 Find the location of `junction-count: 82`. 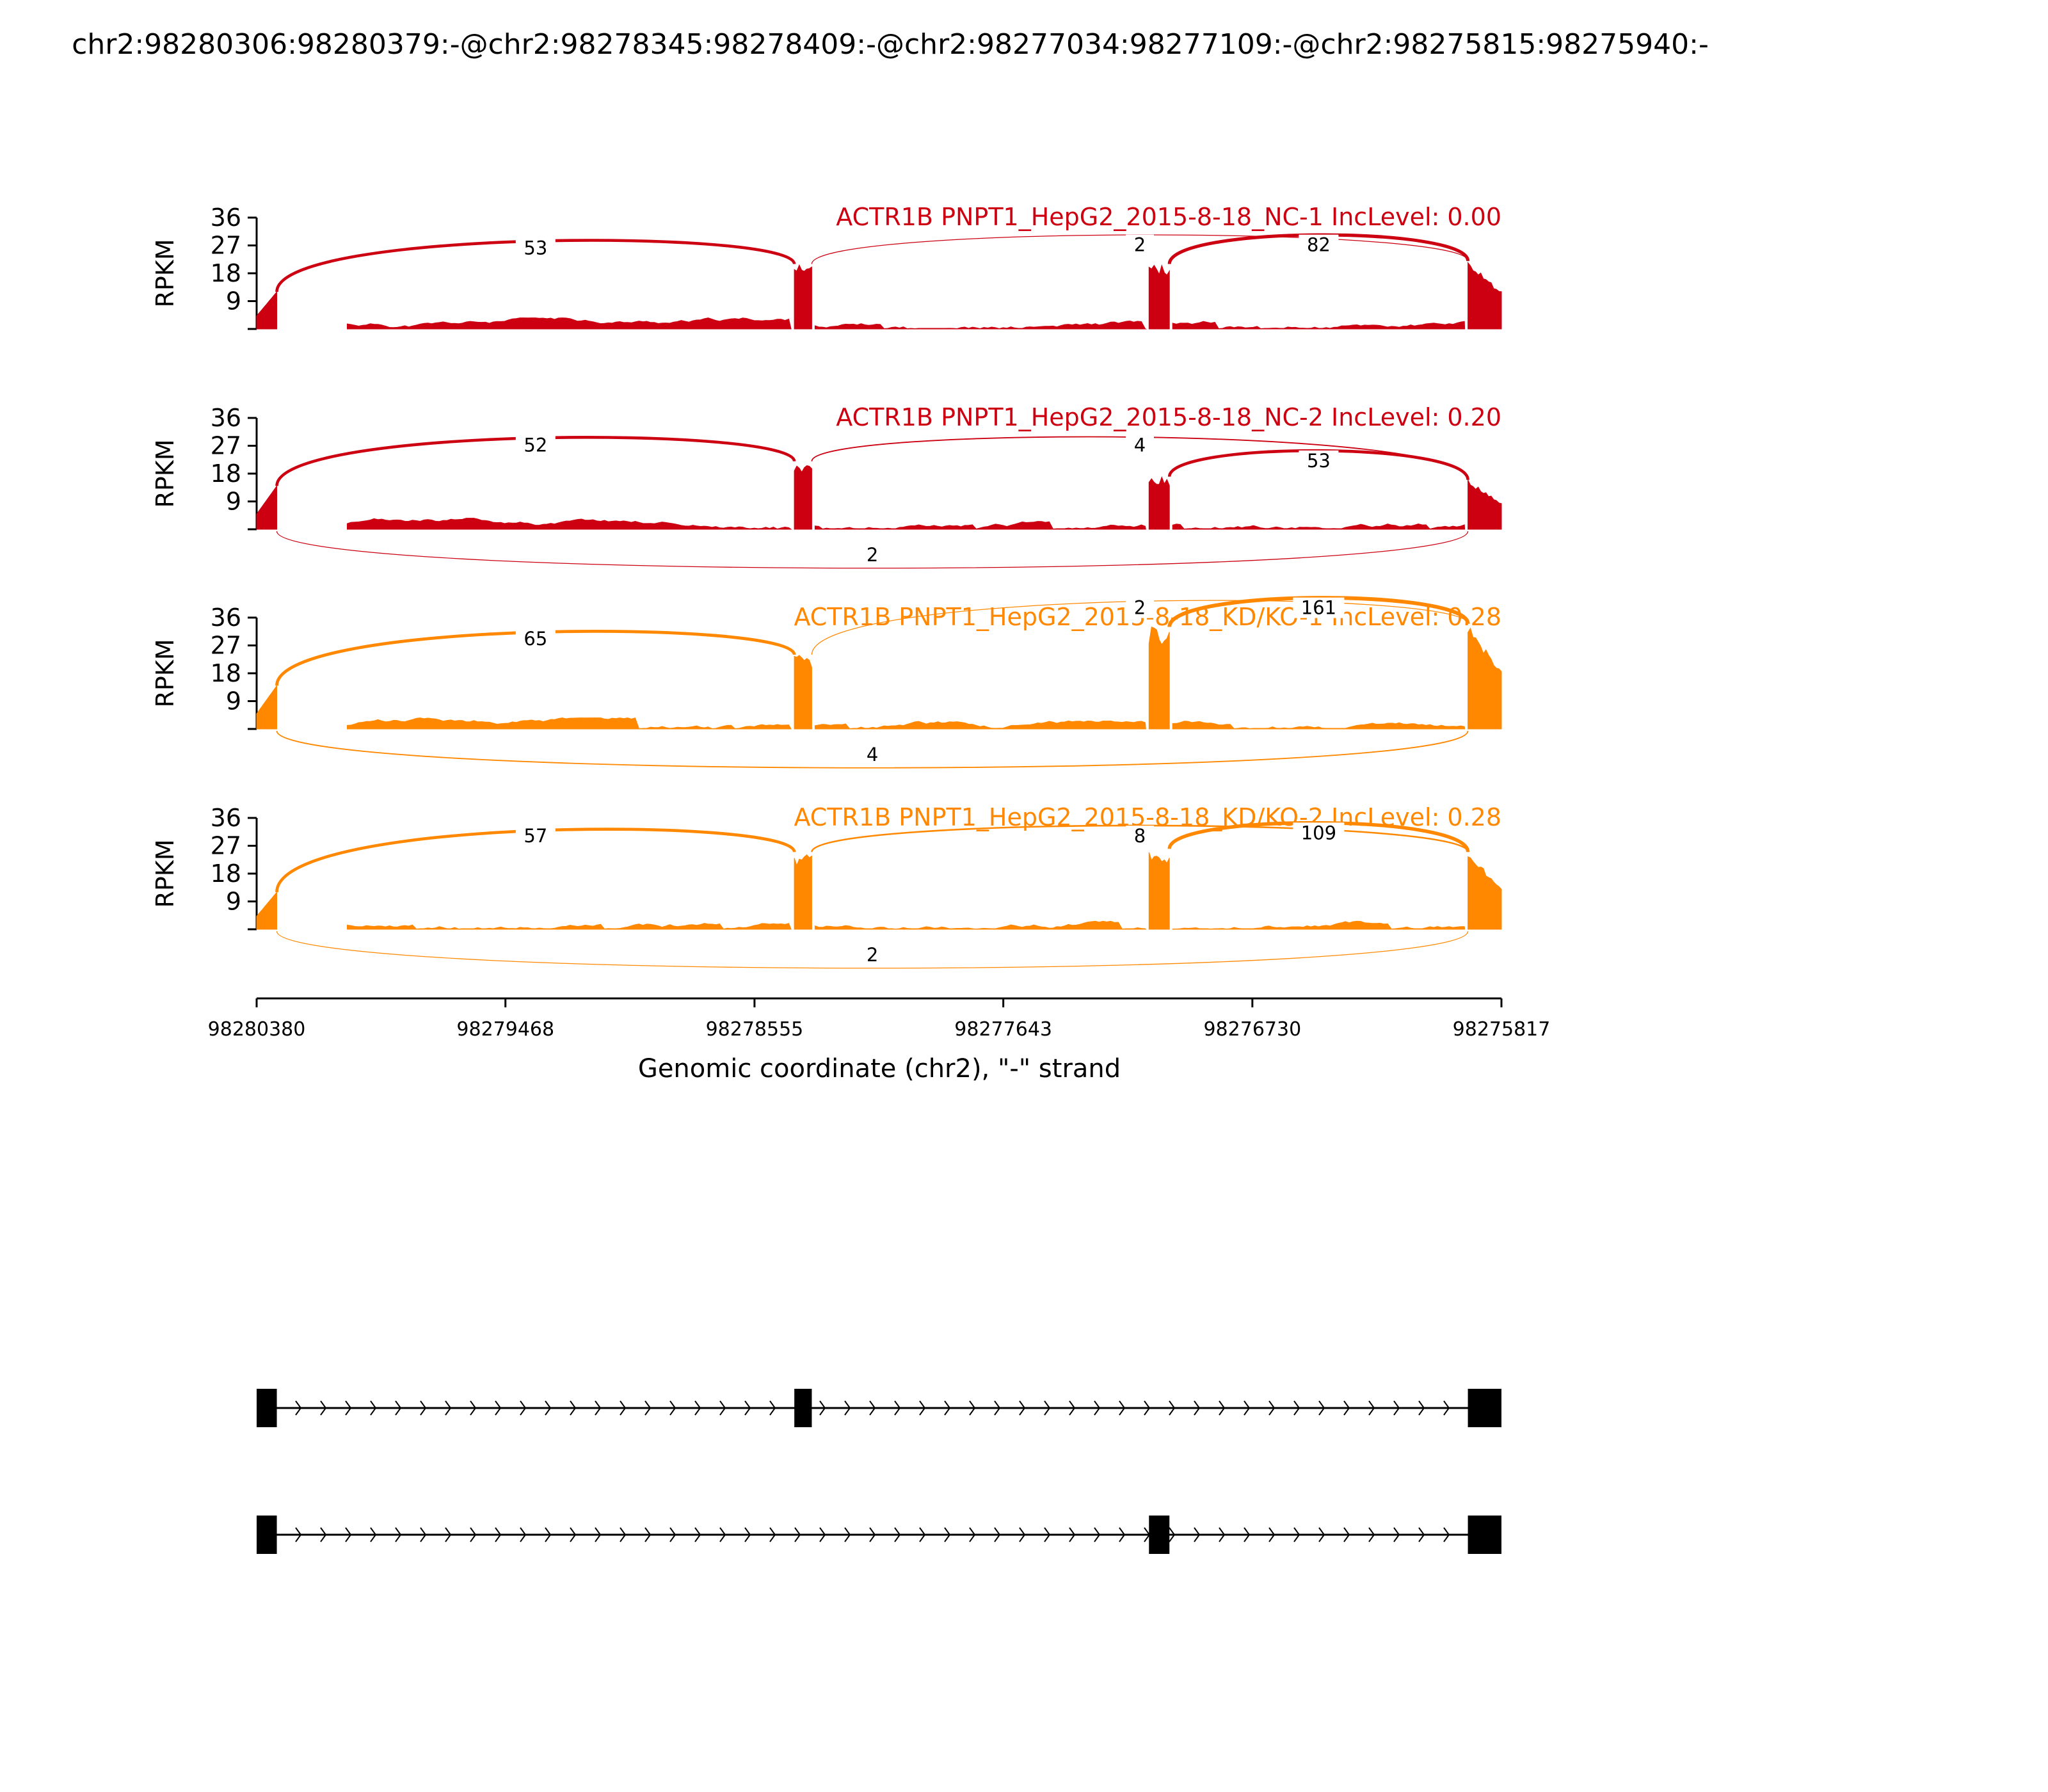

junction-count: 82 is located at coordinates (1319, 245).